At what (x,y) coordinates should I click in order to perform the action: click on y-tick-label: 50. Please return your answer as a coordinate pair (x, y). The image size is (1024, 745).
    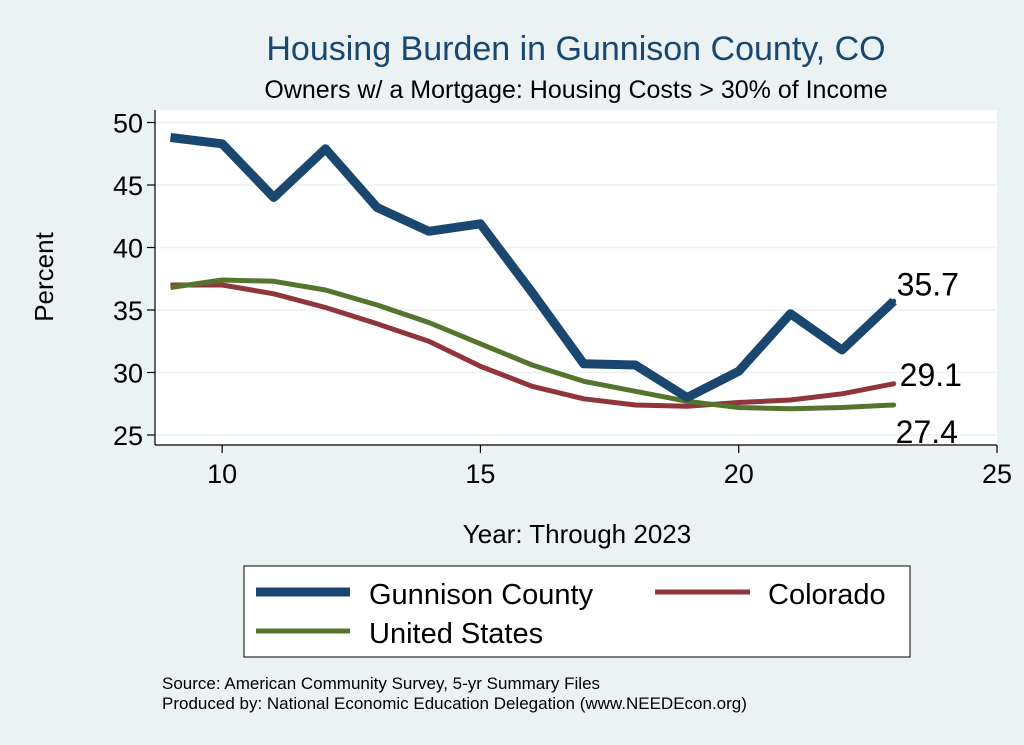
    Looking at the image, I should click on (128, 124).